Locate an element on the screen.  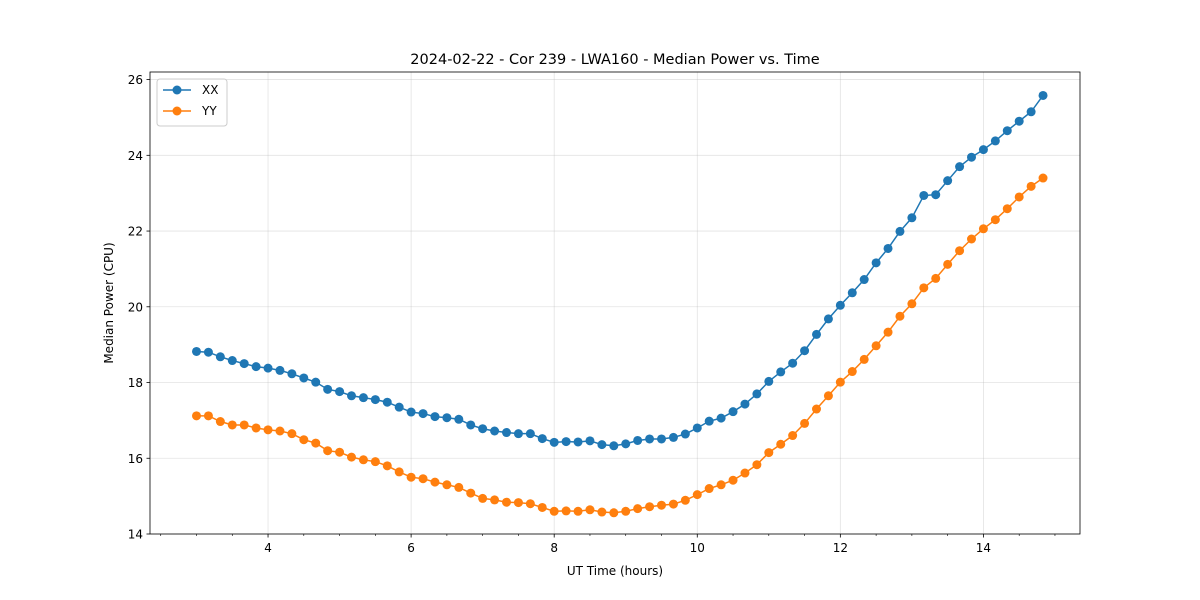
x-tick-label: 8 is located at coordinates (554, 548).